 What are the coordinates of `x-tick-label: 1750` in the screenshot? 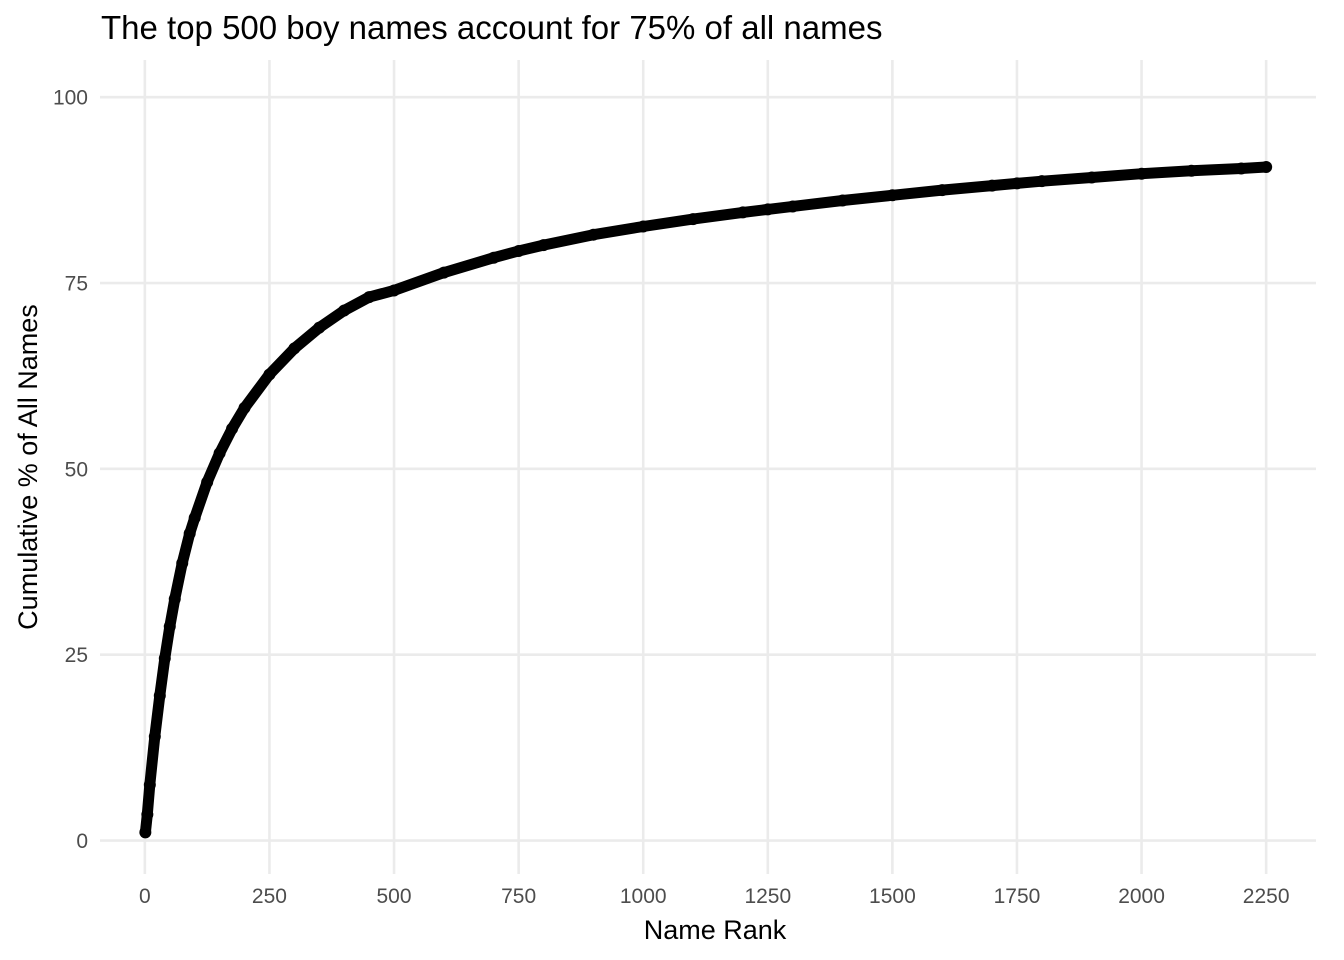 It's located at (1017, 896).